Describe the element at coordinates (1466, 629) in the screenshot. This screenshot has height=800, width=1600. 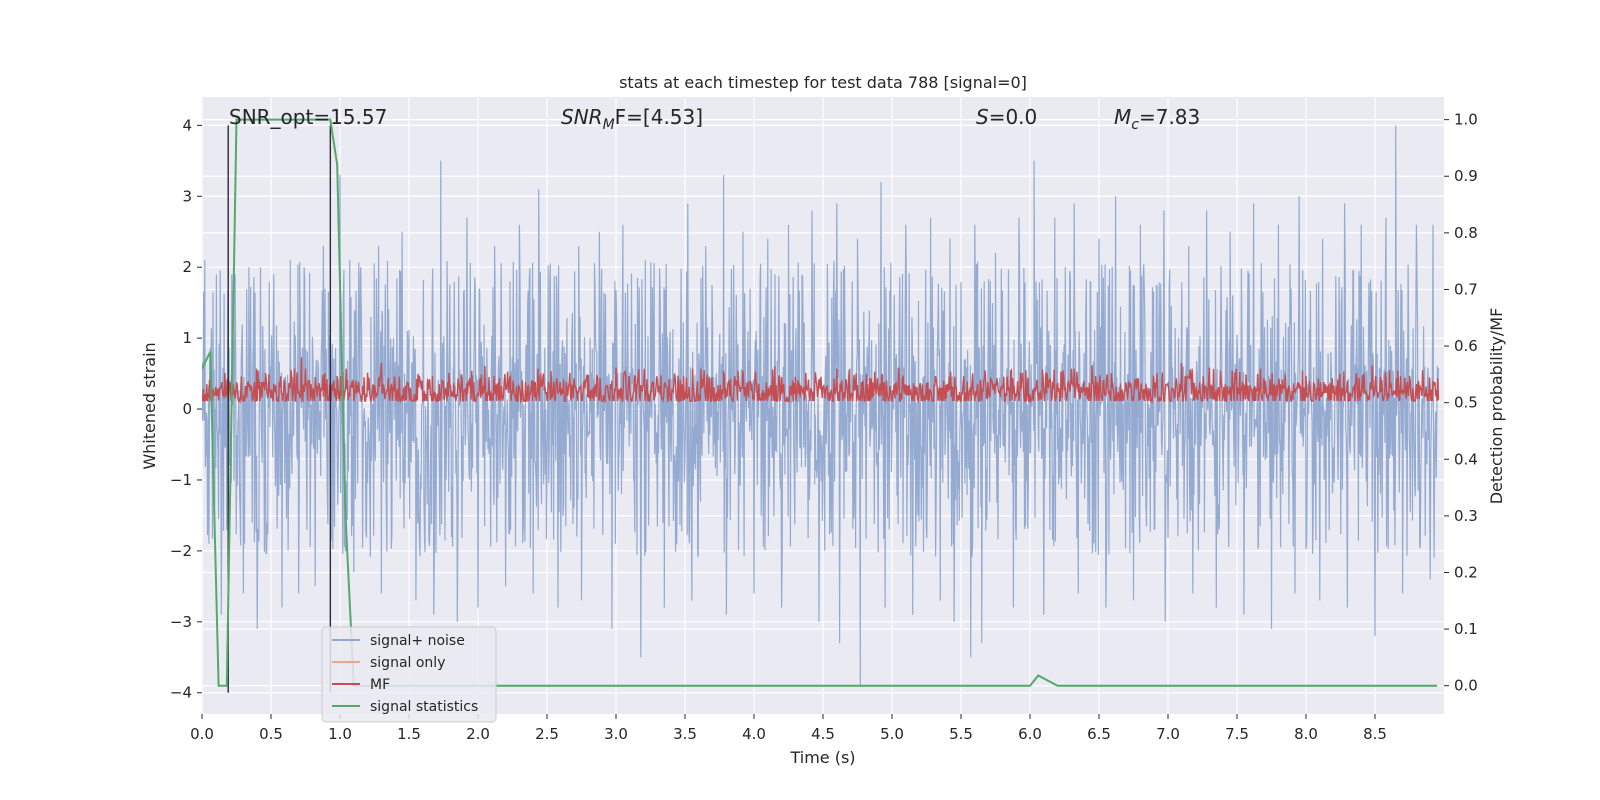
I see `y2-tick-label: 0.1` at that location.